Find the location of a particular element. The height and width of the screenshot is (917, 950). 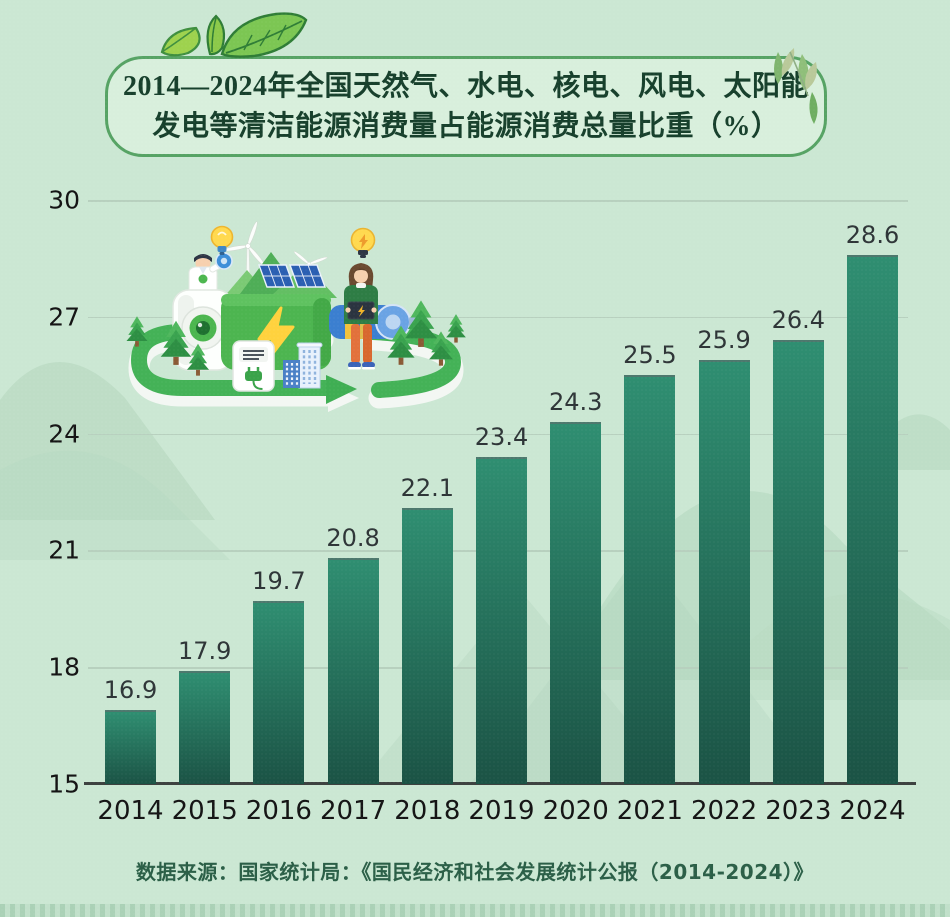

bar-2015 is located at coordinates (205, 727).